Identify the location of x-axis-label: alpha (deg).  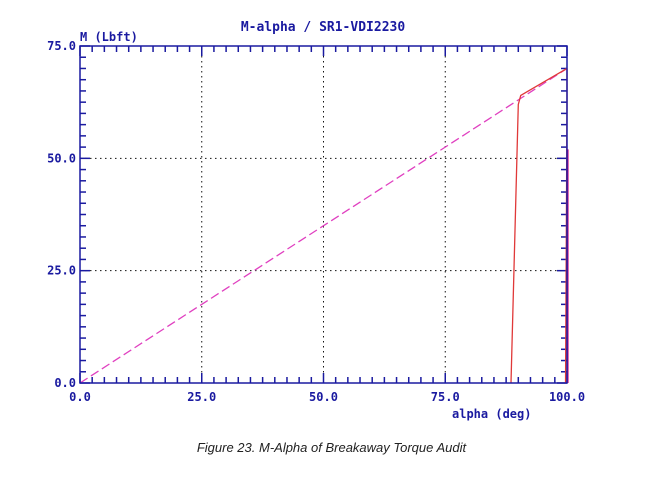
(491, 414).